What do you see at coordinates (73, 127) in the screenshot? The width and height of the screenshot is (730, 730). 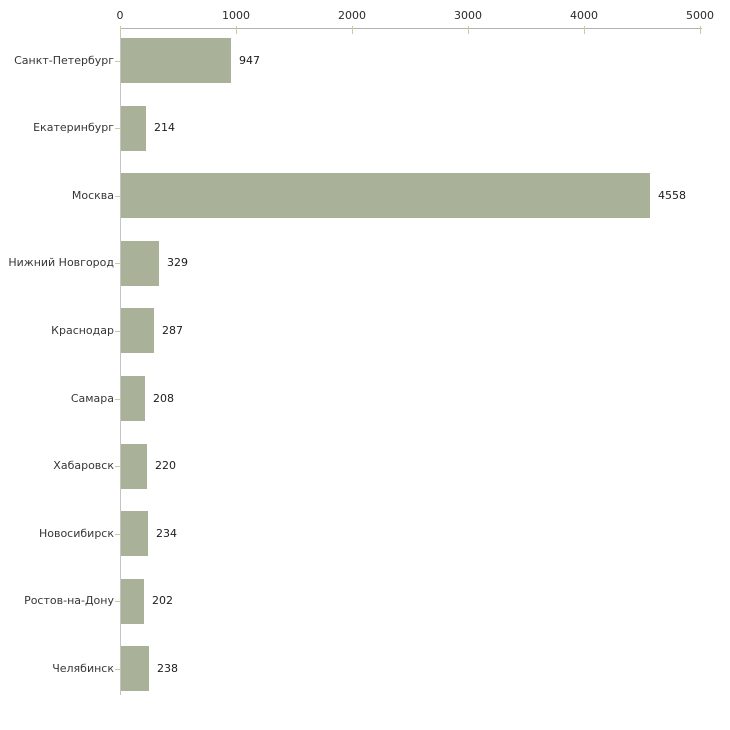 I see `category-label: Екатеринбург` at bounding box center [73, 127].